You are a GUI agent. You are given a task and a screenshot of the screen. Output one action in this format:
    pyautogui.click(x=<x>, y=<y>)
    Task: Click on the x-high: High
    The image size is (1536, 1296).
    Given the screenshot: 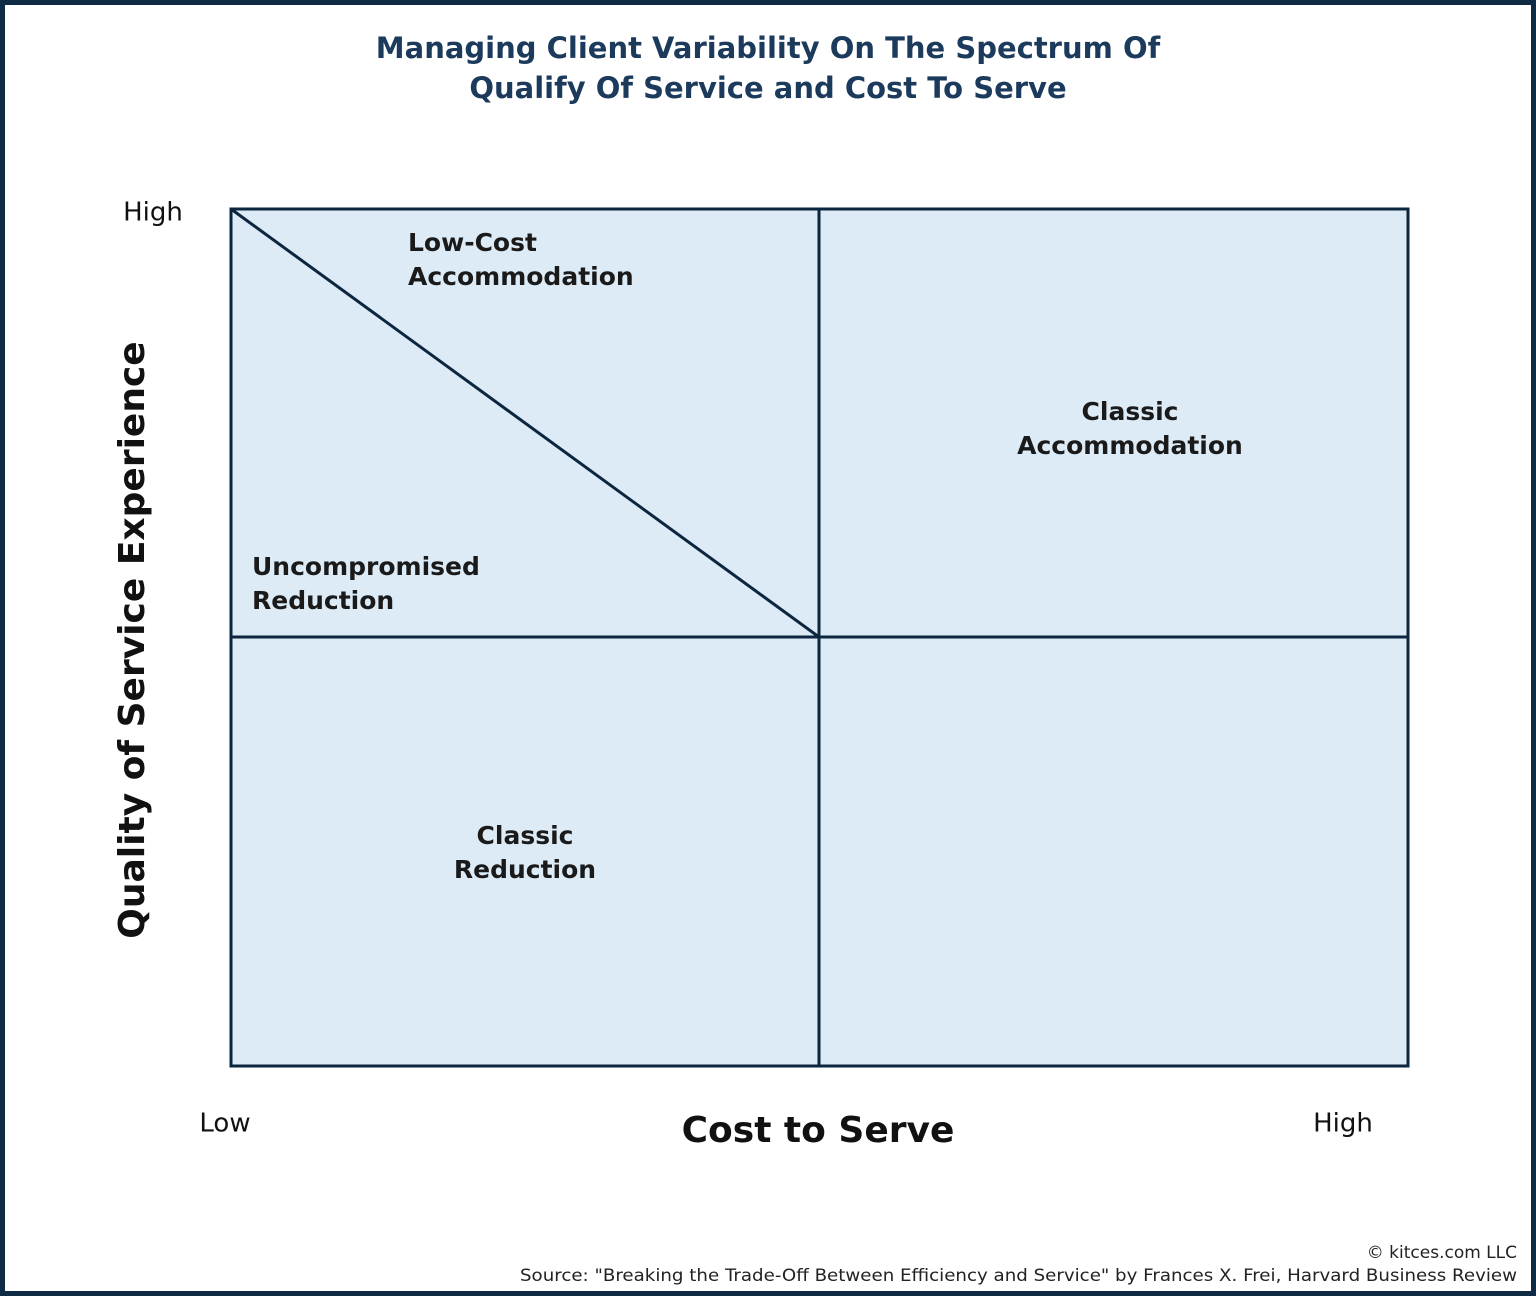 What is the action you would take?
    pyautogui.click(x=1343, y=1124)
    